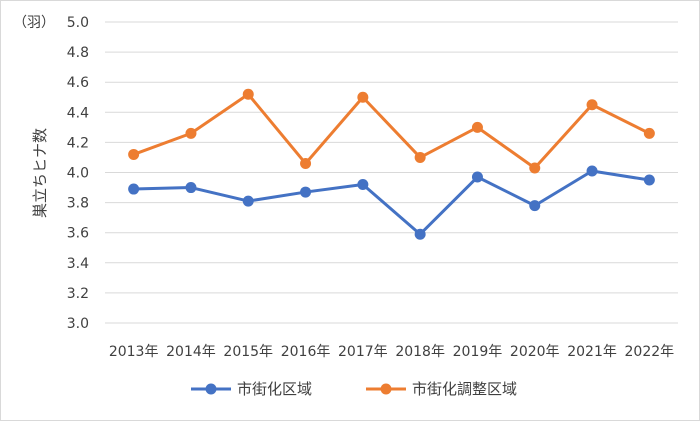 The image size is (700, 424). Describe the element at coordinates (592, 352) in the screenshot. I see `x-tick-label: 2021年` at that location.